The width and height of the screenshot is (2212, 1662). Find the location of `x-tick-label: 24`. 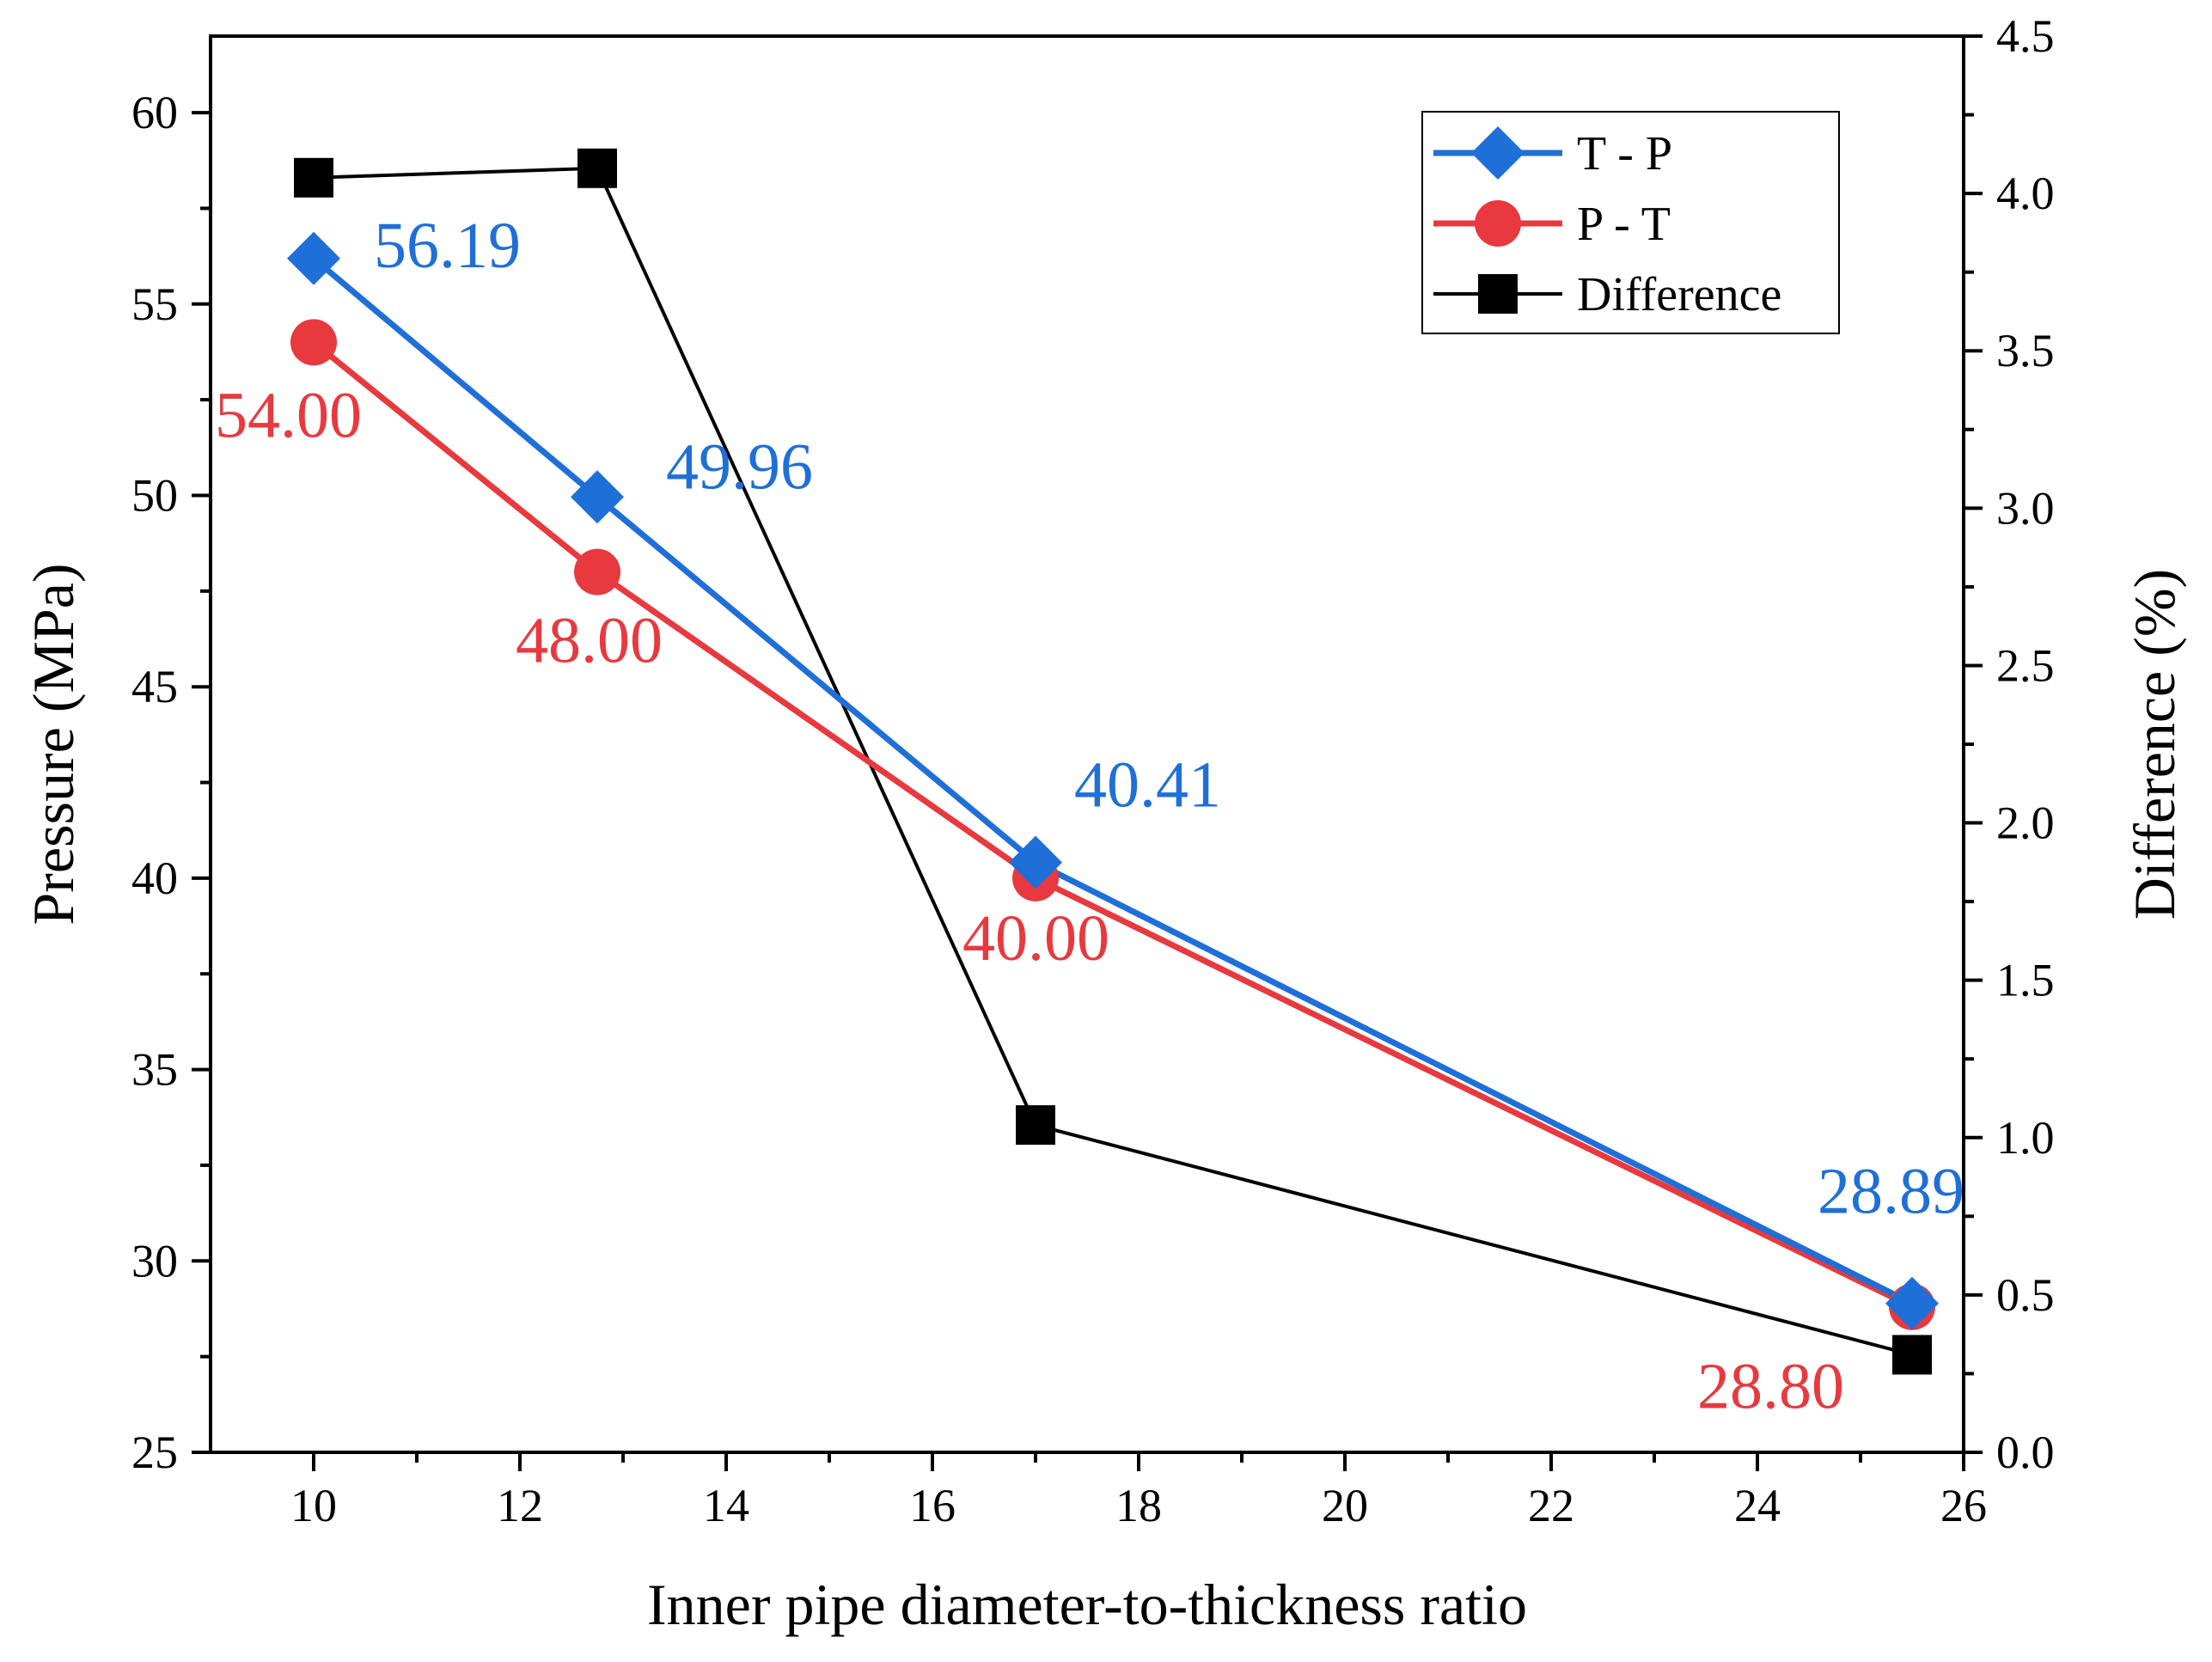

x-tick-label: 24 is located at coordinates (1758, 1505).